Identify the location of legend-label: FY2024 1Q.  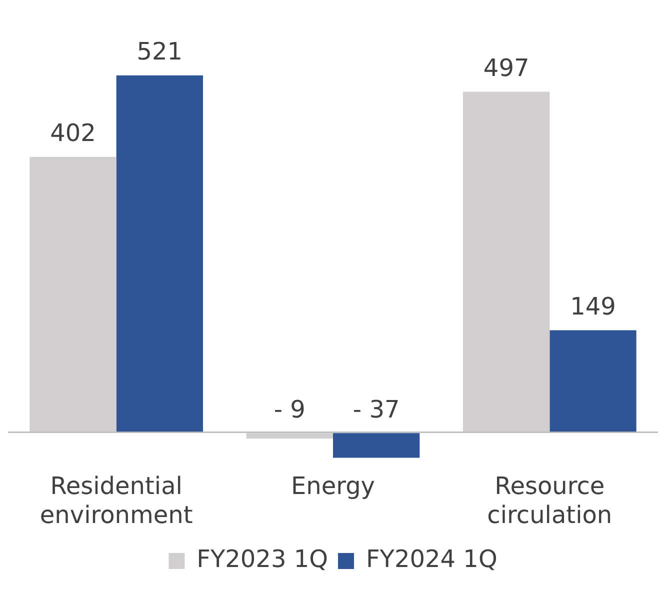
(432, 559).